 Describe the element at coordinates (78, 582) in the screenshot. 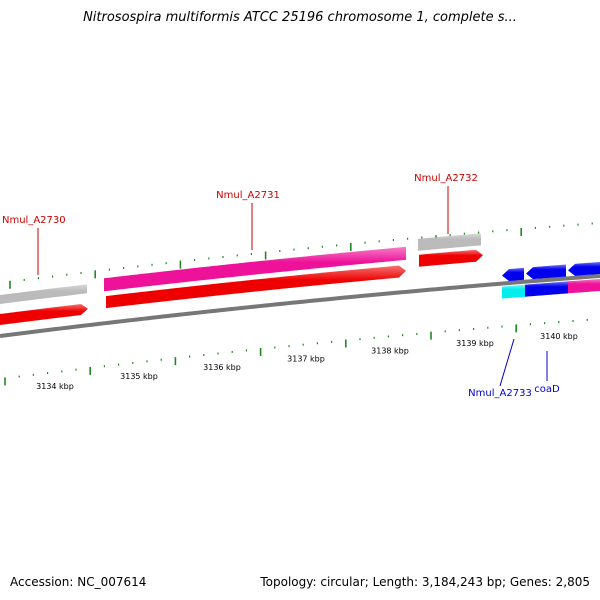

I see `accession-text: Accession: NC_007614` at that location.